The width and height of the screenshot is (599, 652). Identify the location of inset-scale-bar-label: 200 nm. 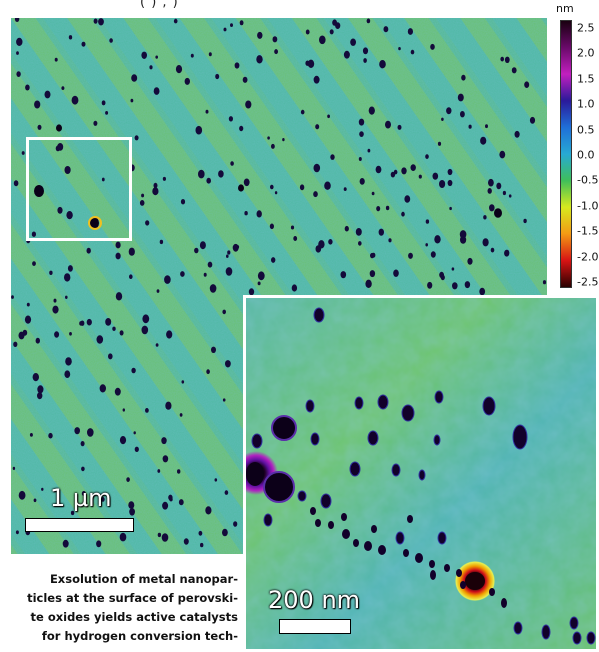
(314, 600).